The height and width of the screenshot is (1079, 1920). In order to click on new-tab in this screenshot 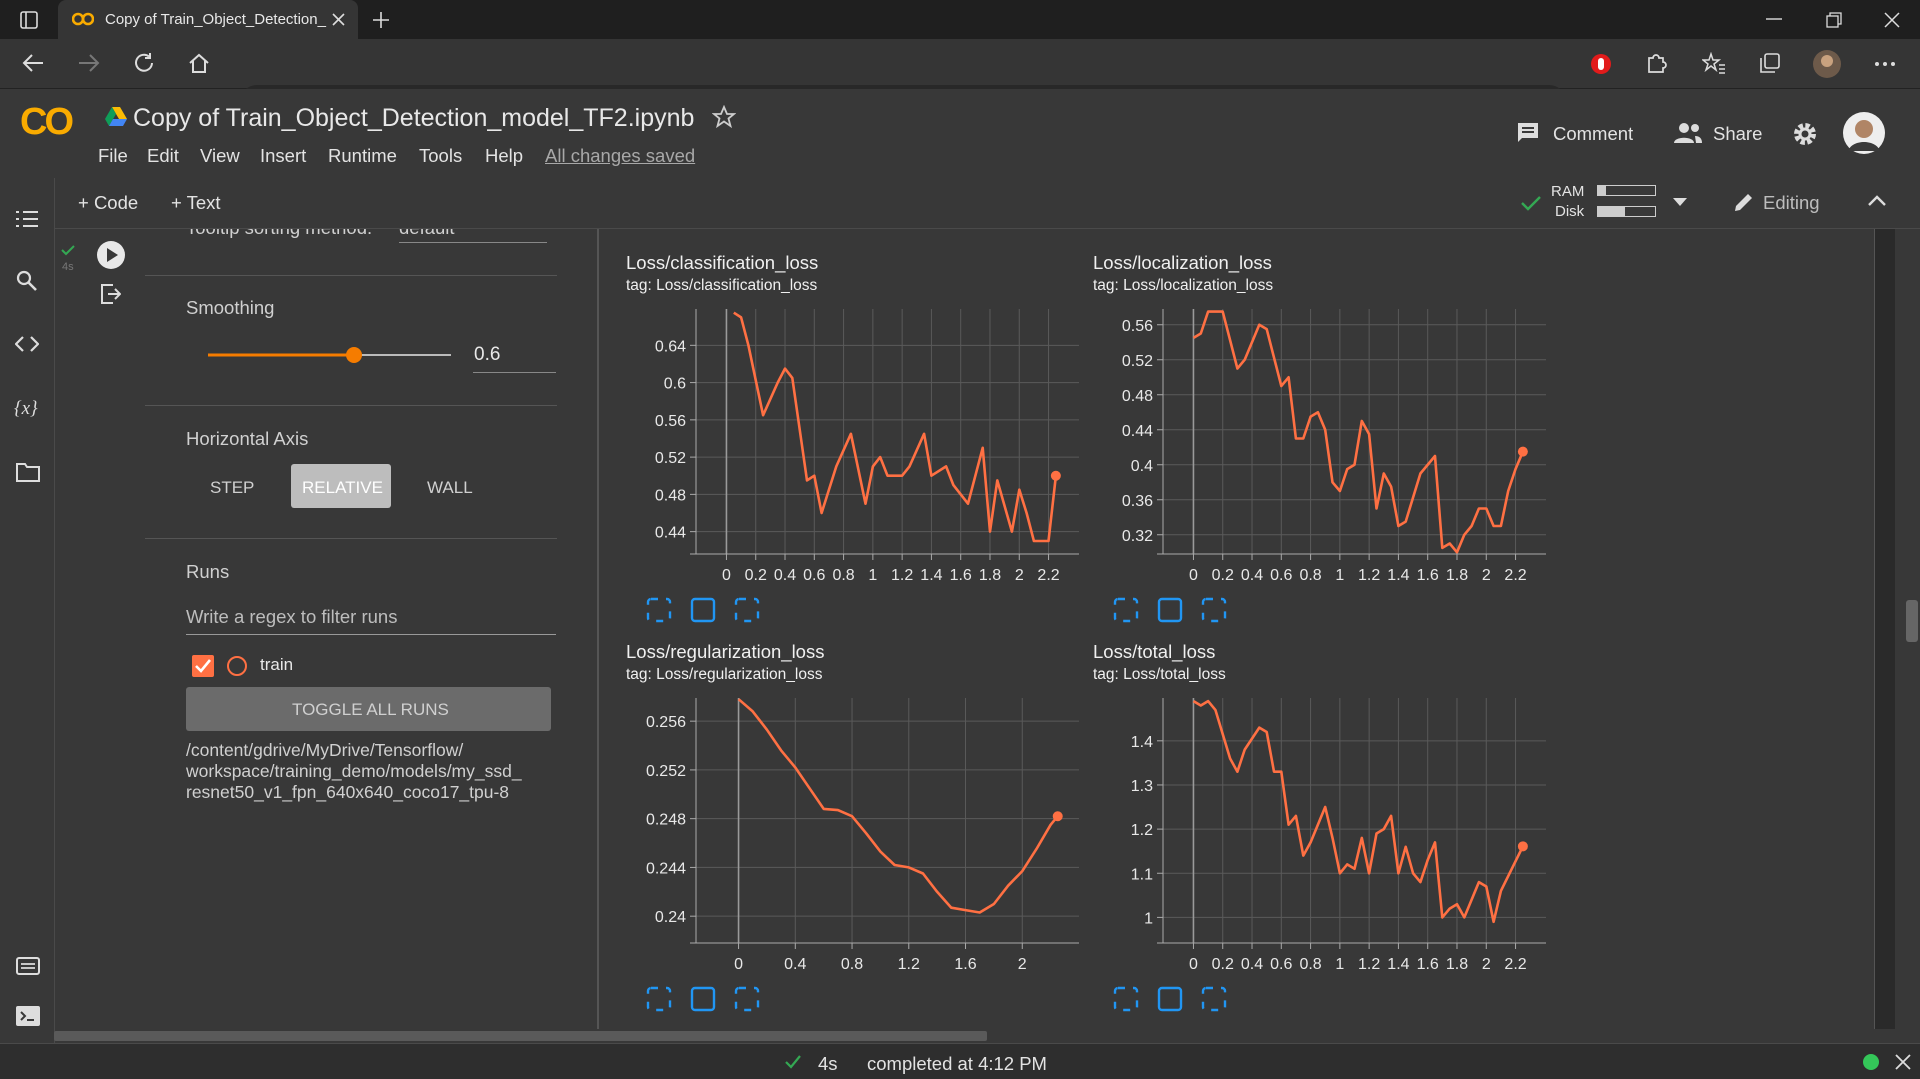, I will do `click(381, 20)`.